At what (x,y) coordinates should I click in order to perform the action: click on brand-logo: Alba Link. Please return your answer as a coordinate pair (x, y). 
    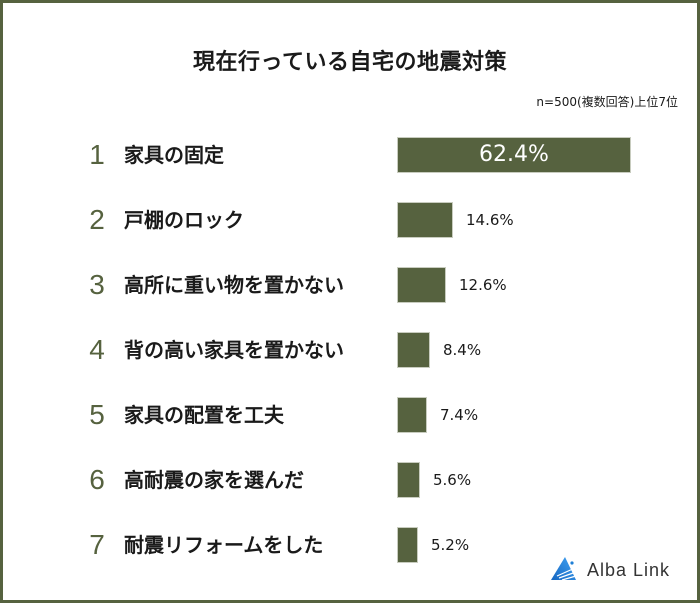
    Looking at the image, I should click on (609, 570).